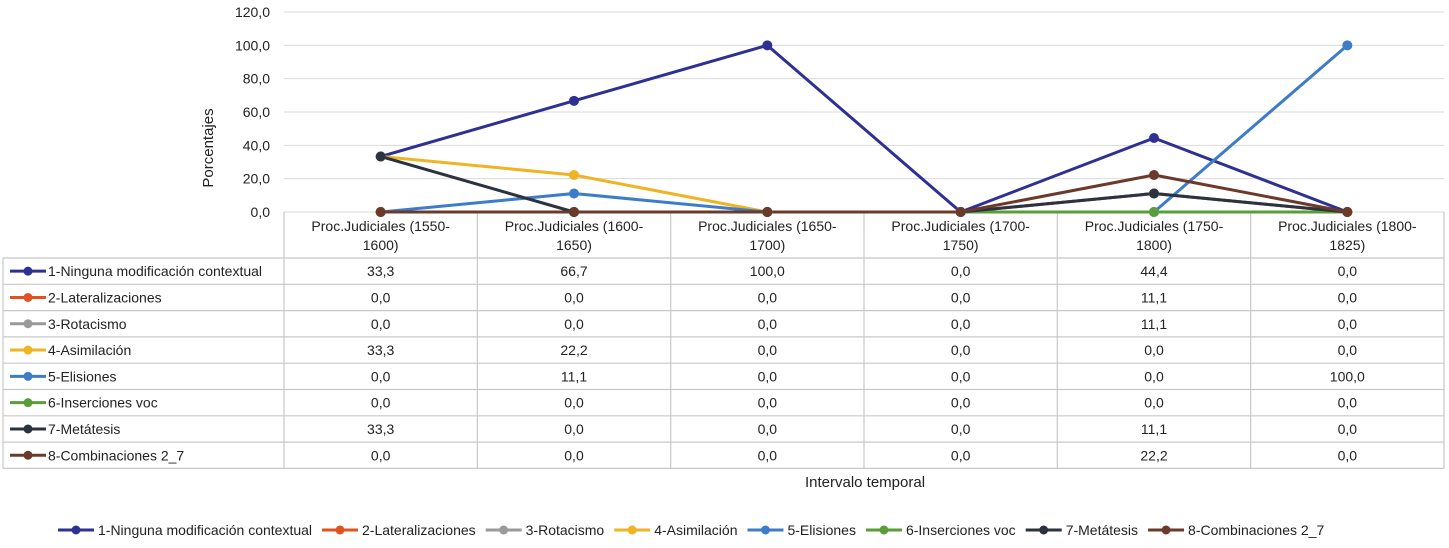 The image size is (1449, 548). Describe the element at coordinates (84, 429) in the screenshot. I see `table-row-series-name: 7-Metátesis` at that location.